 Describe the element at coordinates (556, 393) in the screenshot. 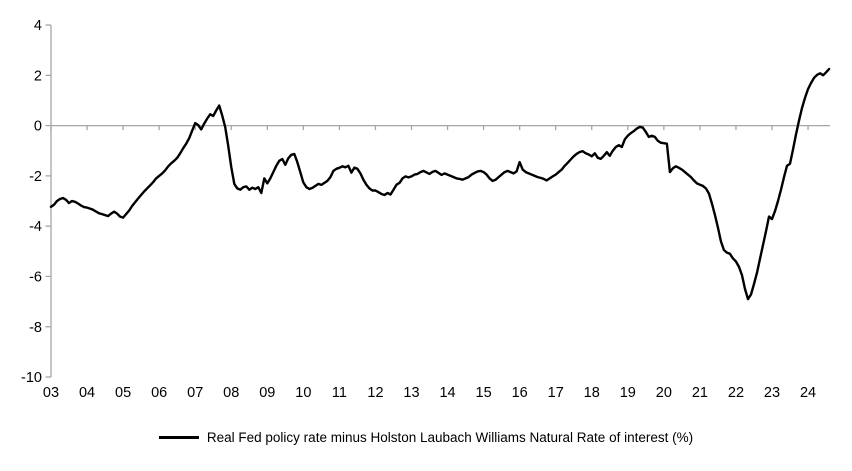

I see `x-tick-label: 17` at that location.